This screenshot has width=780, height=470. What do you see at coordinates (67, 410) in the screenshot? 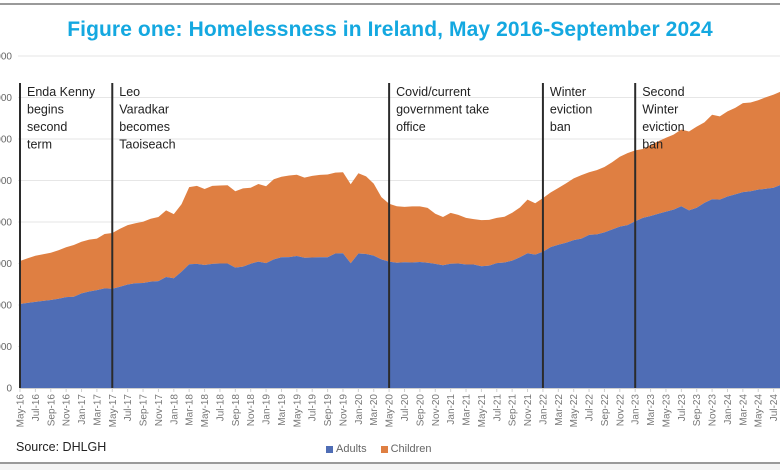
I see `x-tick-label: Nov-16` at bounding box center [67, 410].